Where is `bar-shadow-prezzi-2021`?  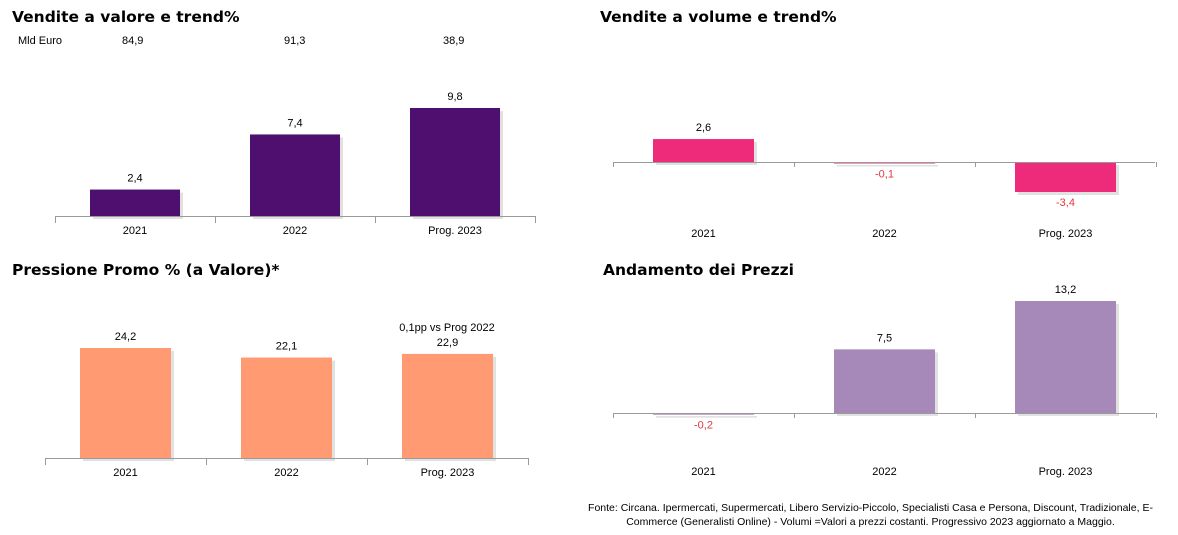 bar-shadow-prezzi-2021 is located at coordinates (706, 417).